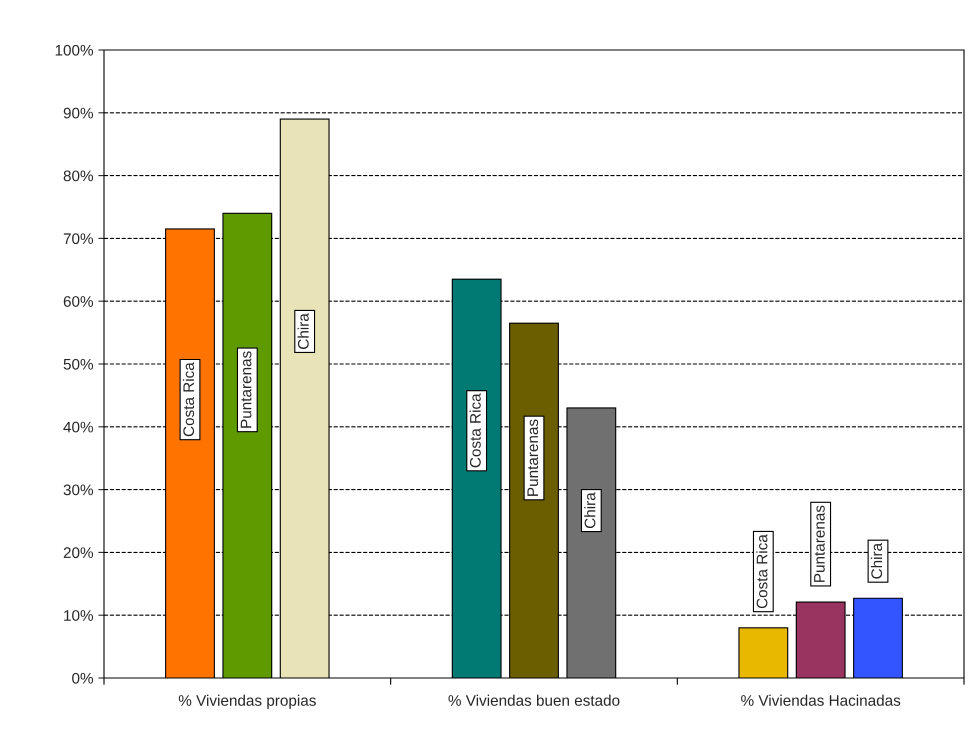 The image size is (968, 755). I want to click on x-tick-label: % Viviendas propias, so click(247, 701).